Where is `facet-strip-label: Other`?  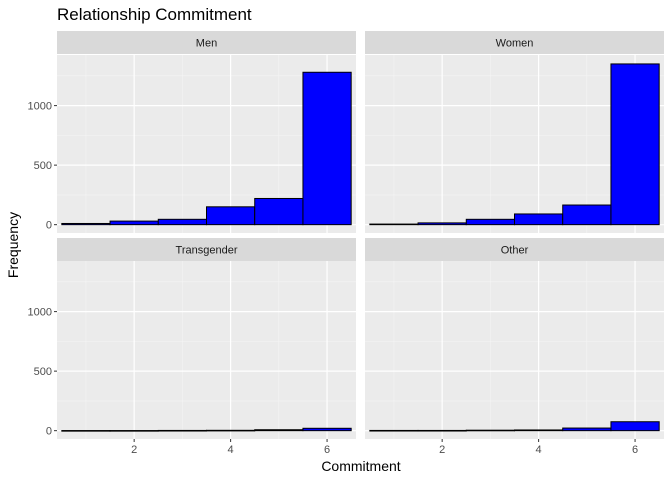 facet-strip-label: Other is located at coordinates (515, 251).